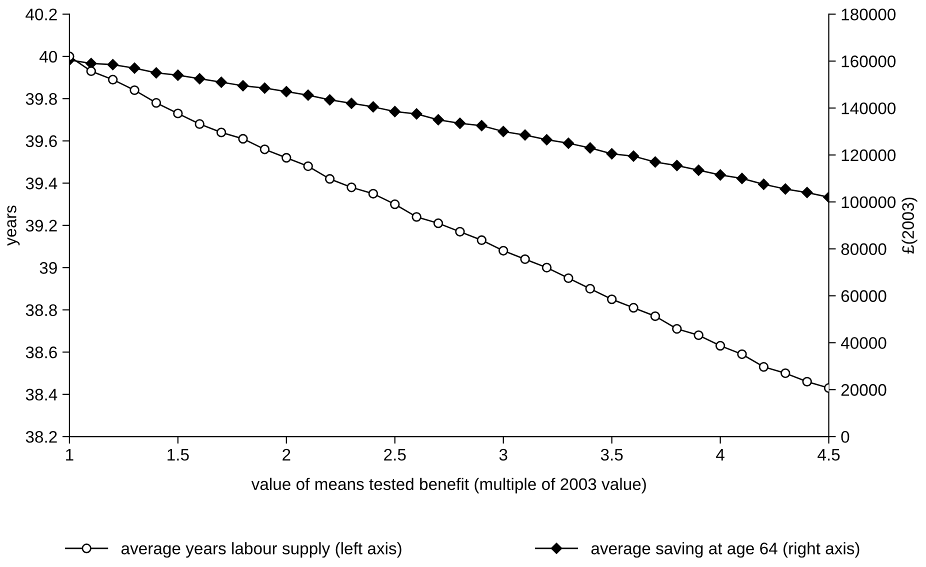 The height and width of the screenshot is (567, 926). I want to click on x-tick-label: 3, so click(503, 454).